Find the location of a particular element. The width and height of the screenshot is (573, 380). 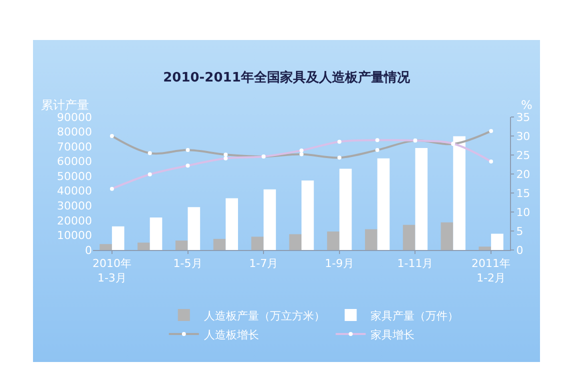

y-axis-title: 累计产量 is located at coordinates (65, 105).